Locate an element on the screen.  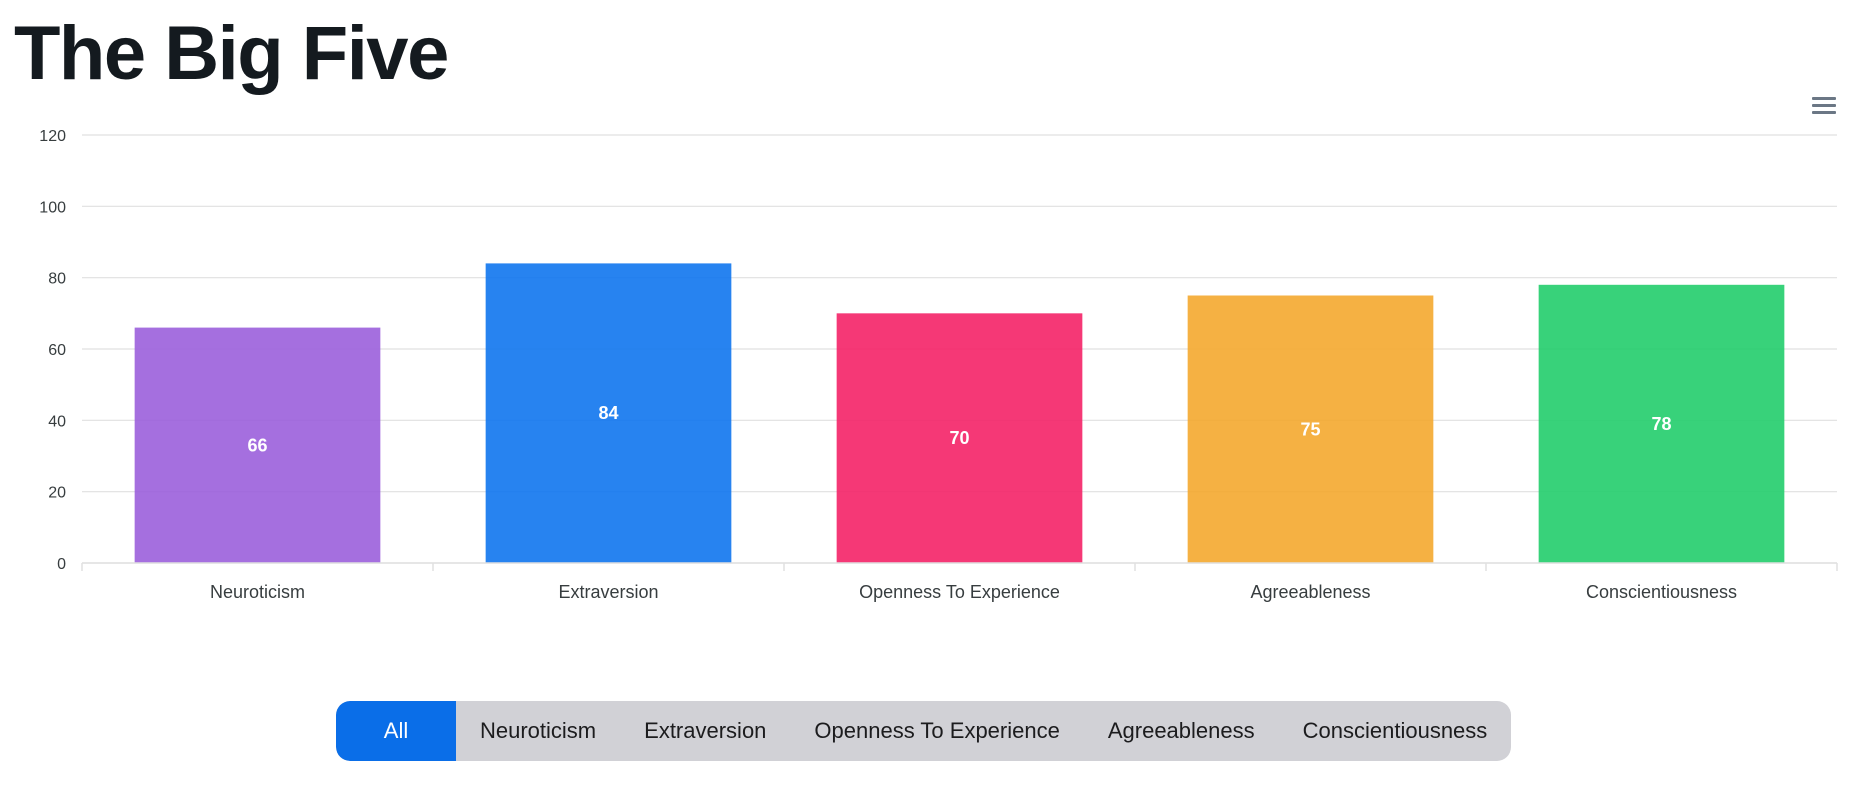
page-title: The Big Five is located at coordinates (231, 53).